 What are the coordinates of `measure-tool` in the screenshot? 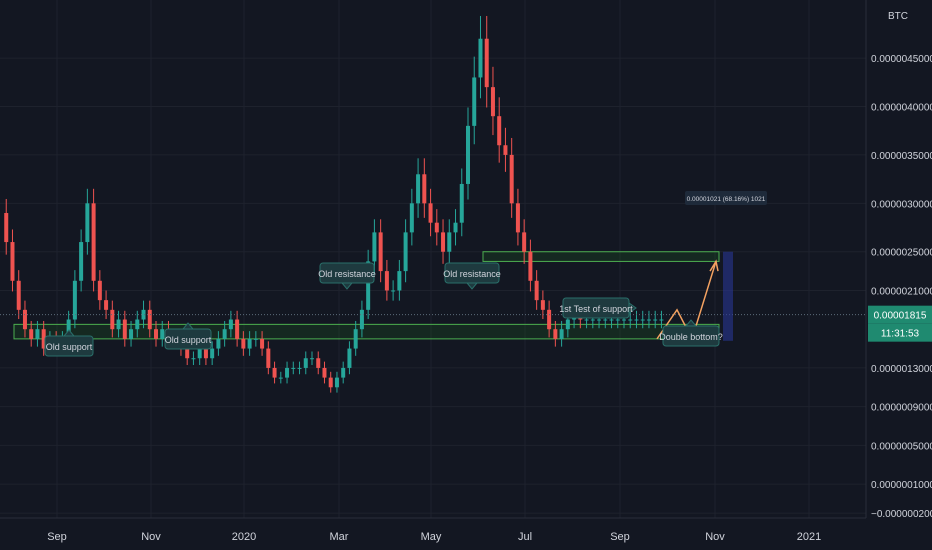 It's located at (728, 296).